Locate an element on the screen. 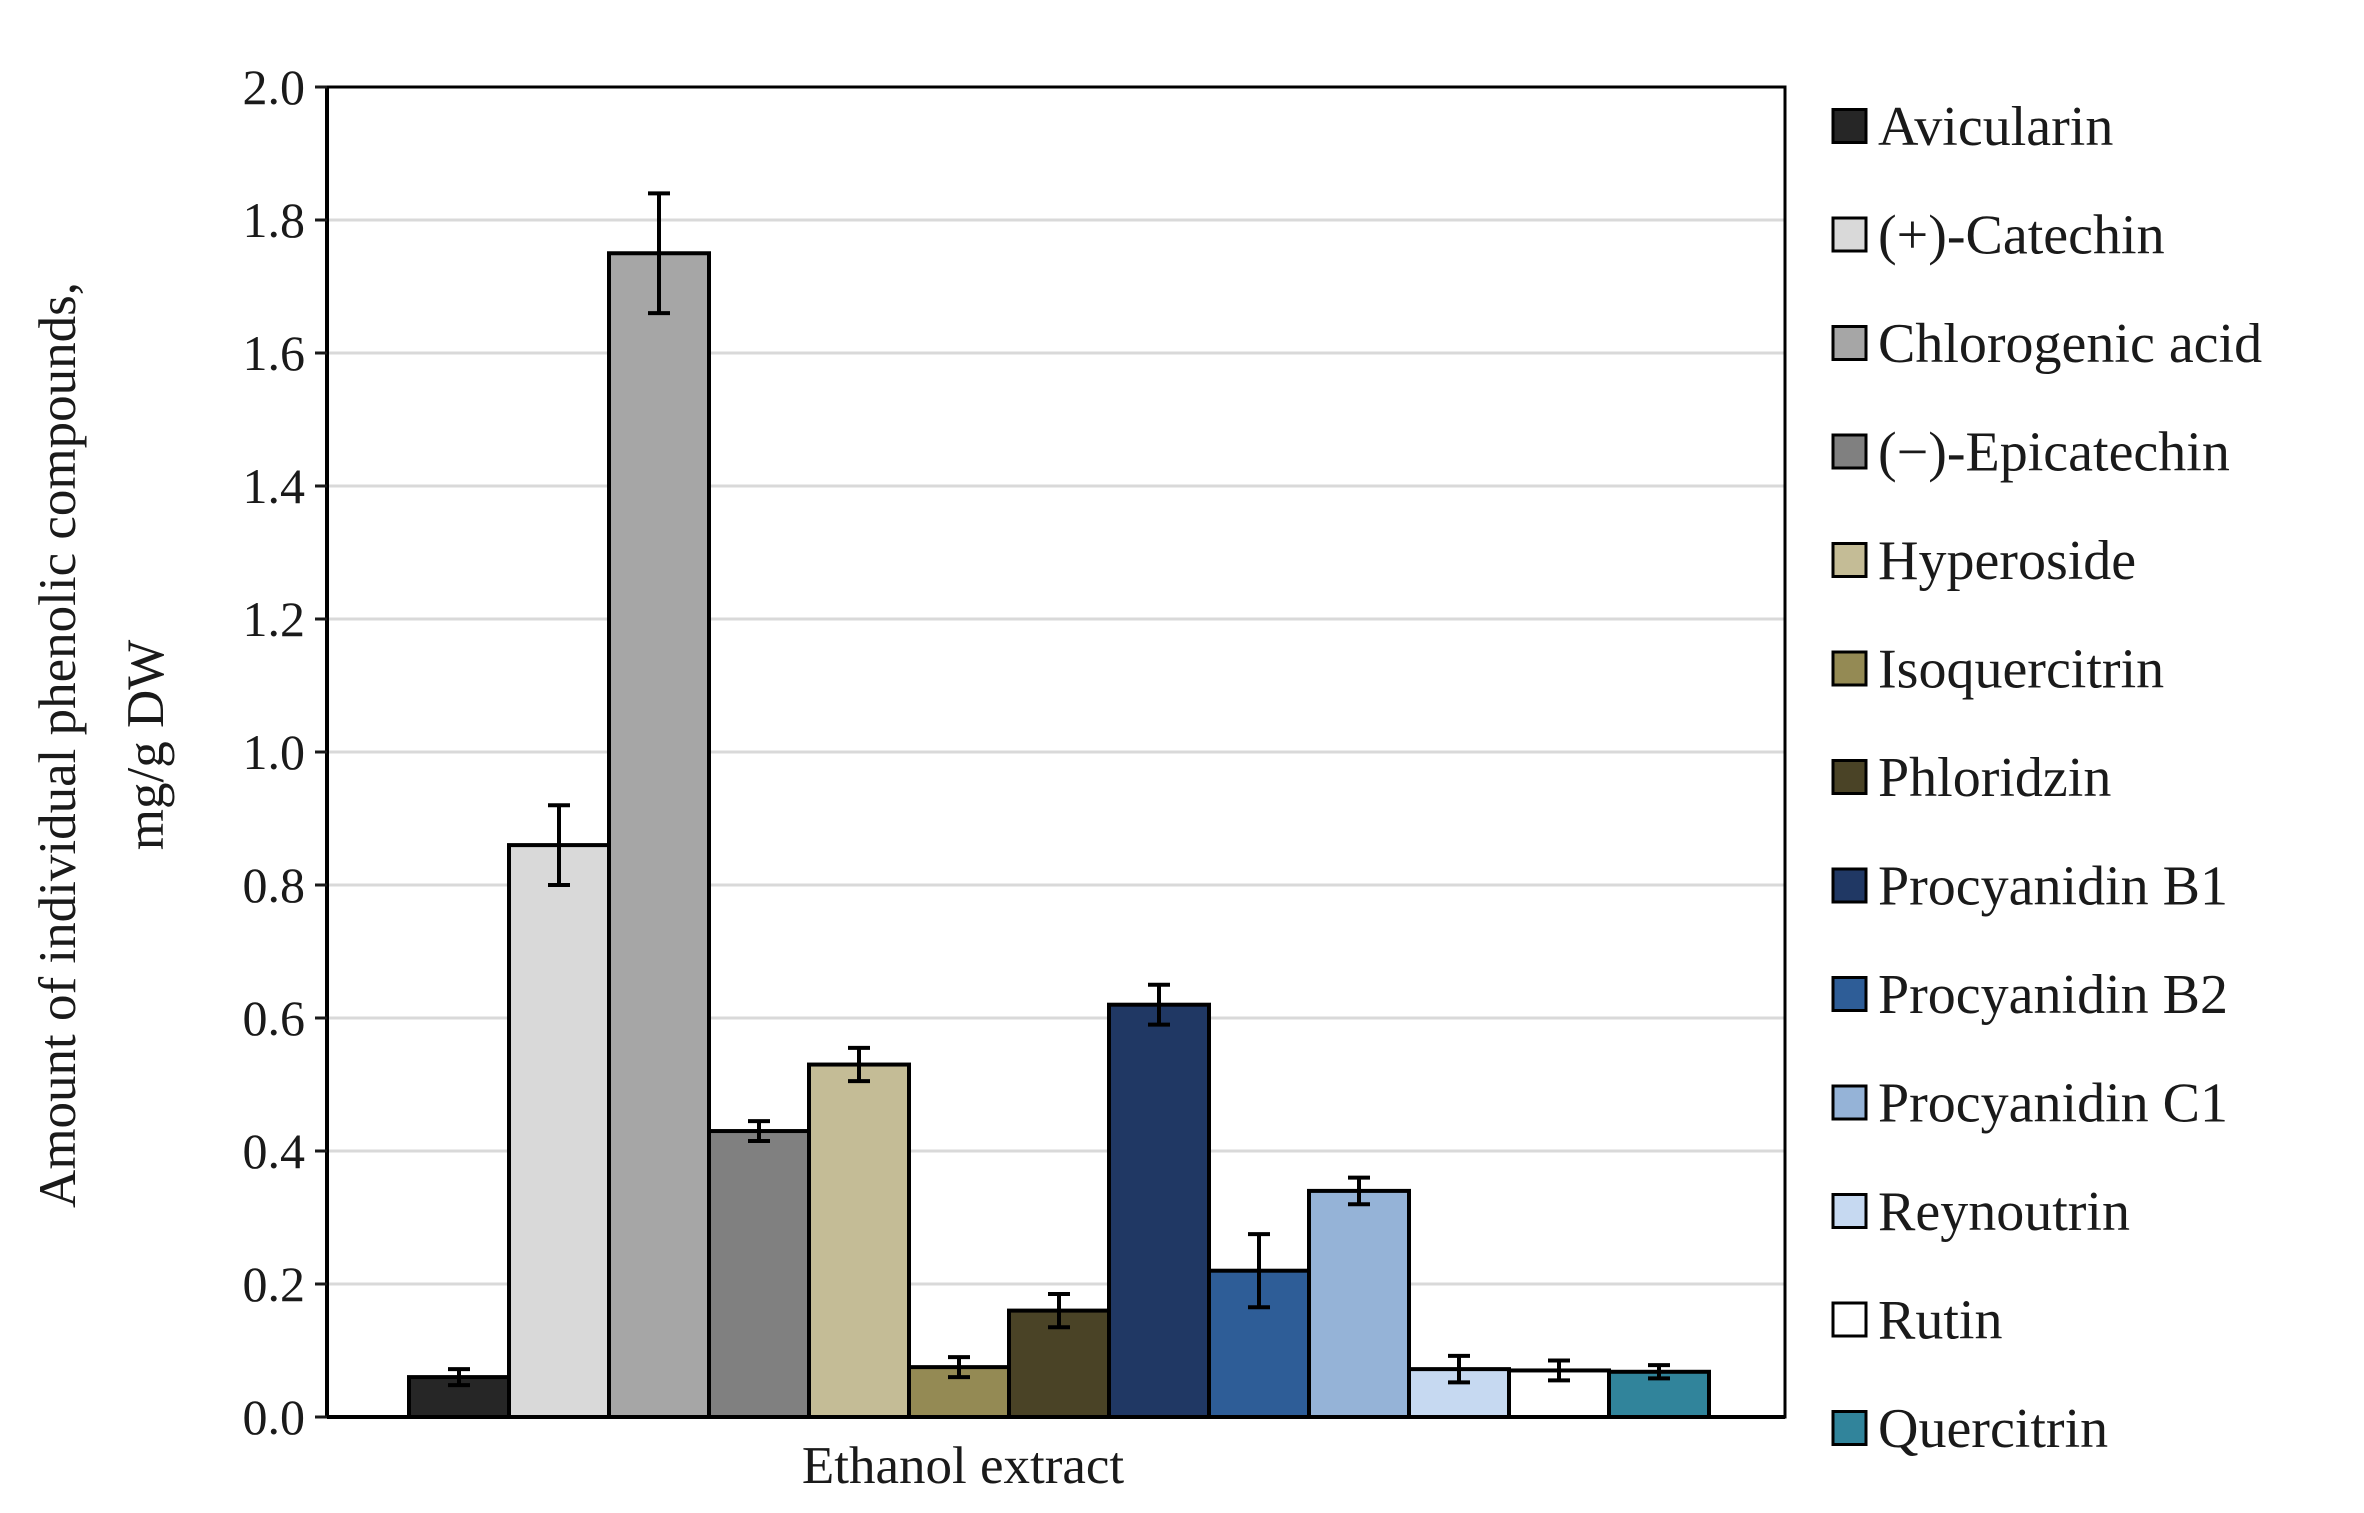 The width and height of the screenshot is (2364, 1513). y-tick-label: 0.6 is located at coordinates (274, 1018).